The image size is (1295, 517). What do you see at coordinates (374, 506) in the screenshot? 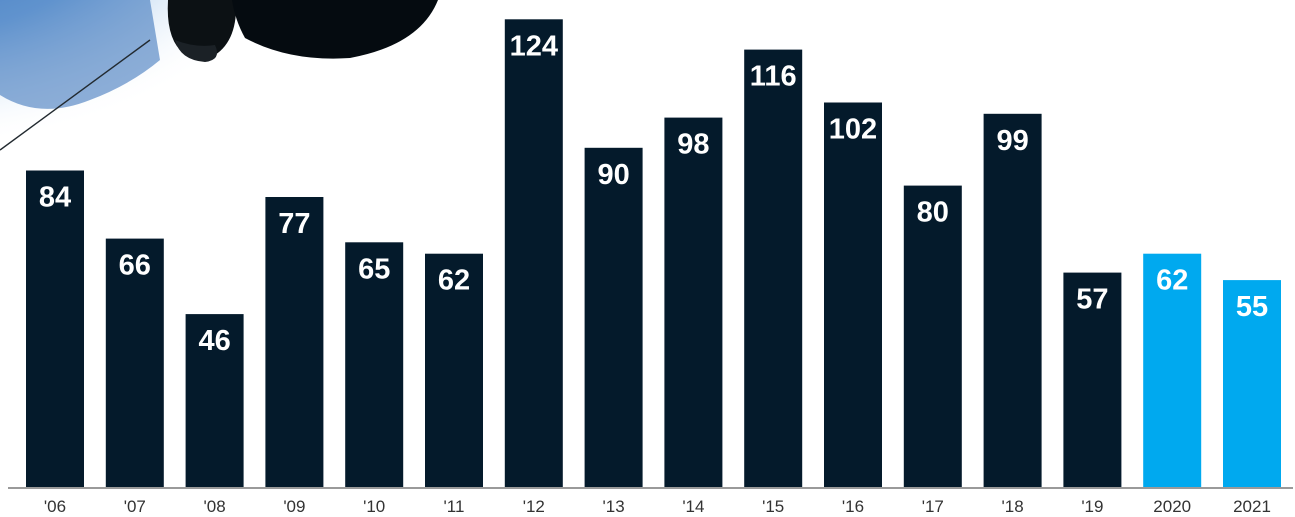
I see `x-tick-label-4: '10` at bounding box center [374, 506].